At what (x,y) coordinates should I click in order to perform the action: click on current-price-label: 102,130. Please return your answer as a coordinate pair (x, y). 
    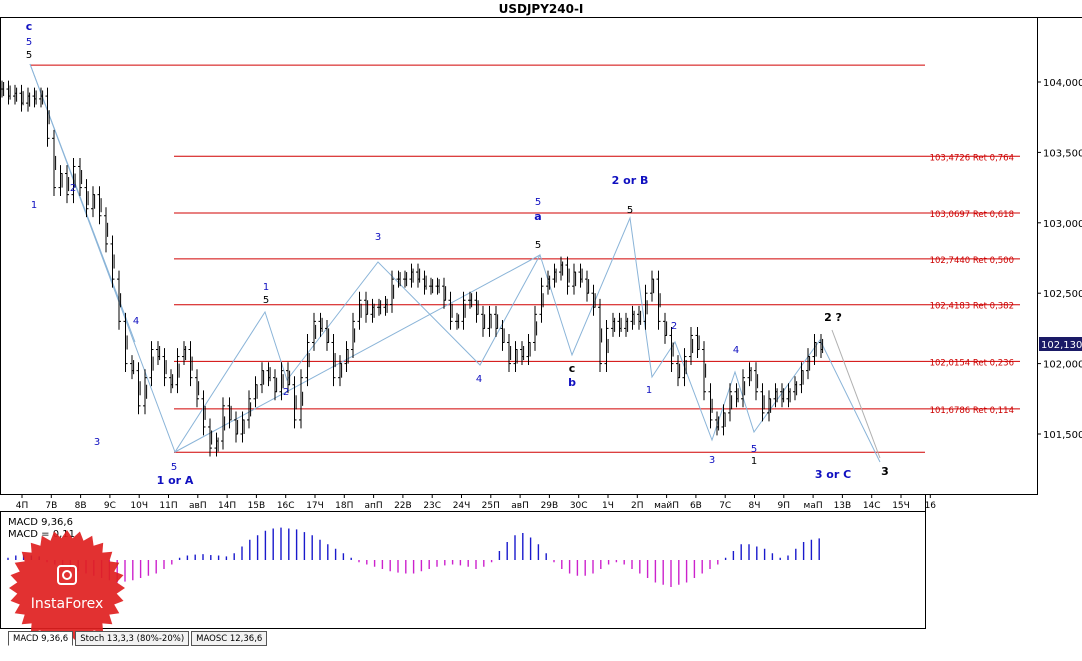
    Looking at the image, I should click on (1061, 345).